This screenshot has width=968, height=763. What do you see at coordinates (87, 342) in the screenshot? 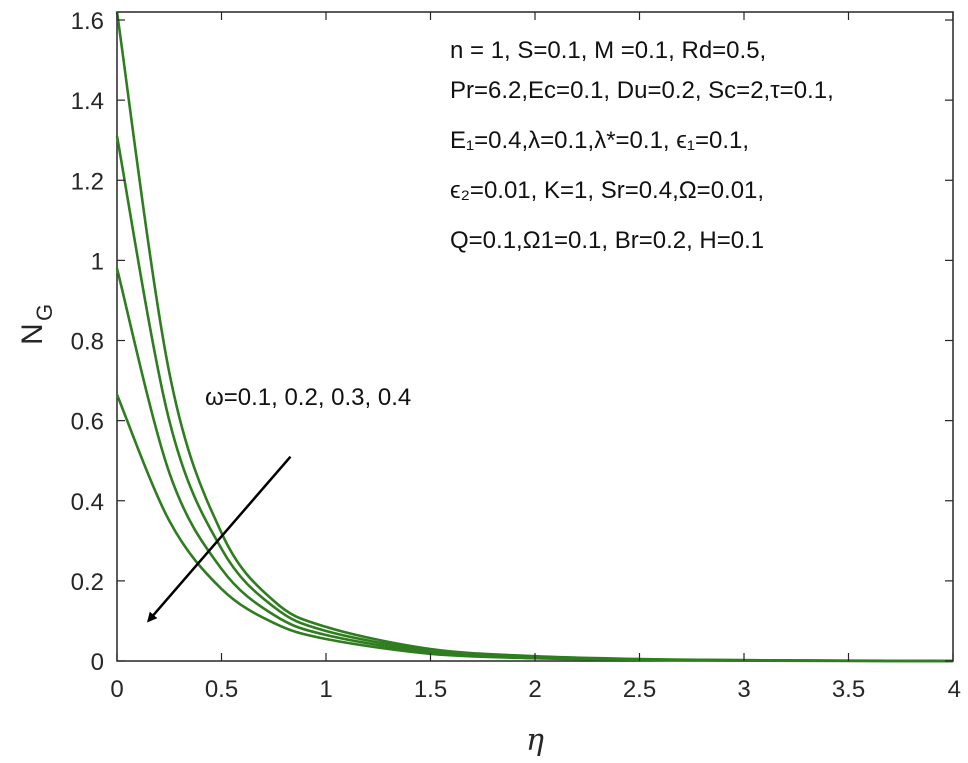
I see `y-tick-label: 0.8` at bounding box center [87, 342].